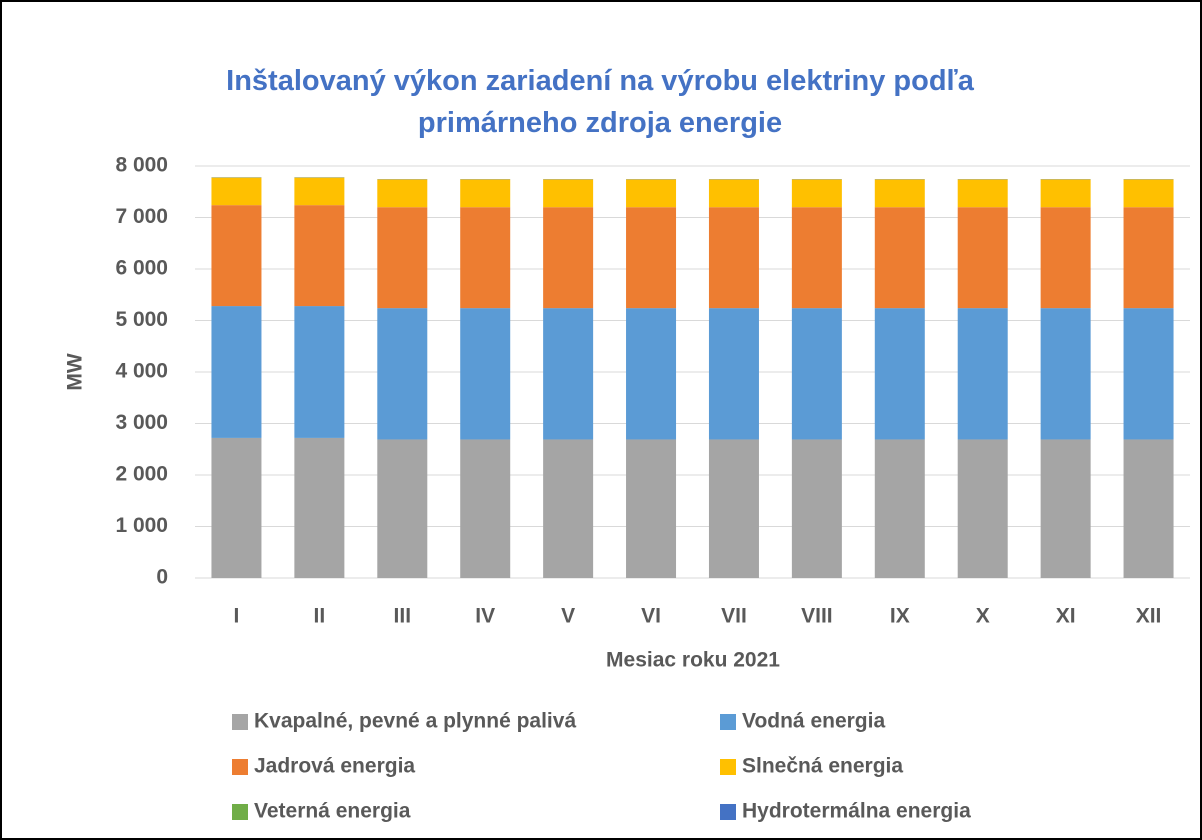 Image resolution: width=1202 pixels, height=840 pixels. What do you see at coordinates (141, 422) in the screenshot?
I see `y-tick-label: 3 000` at bounding box center [141, 422].